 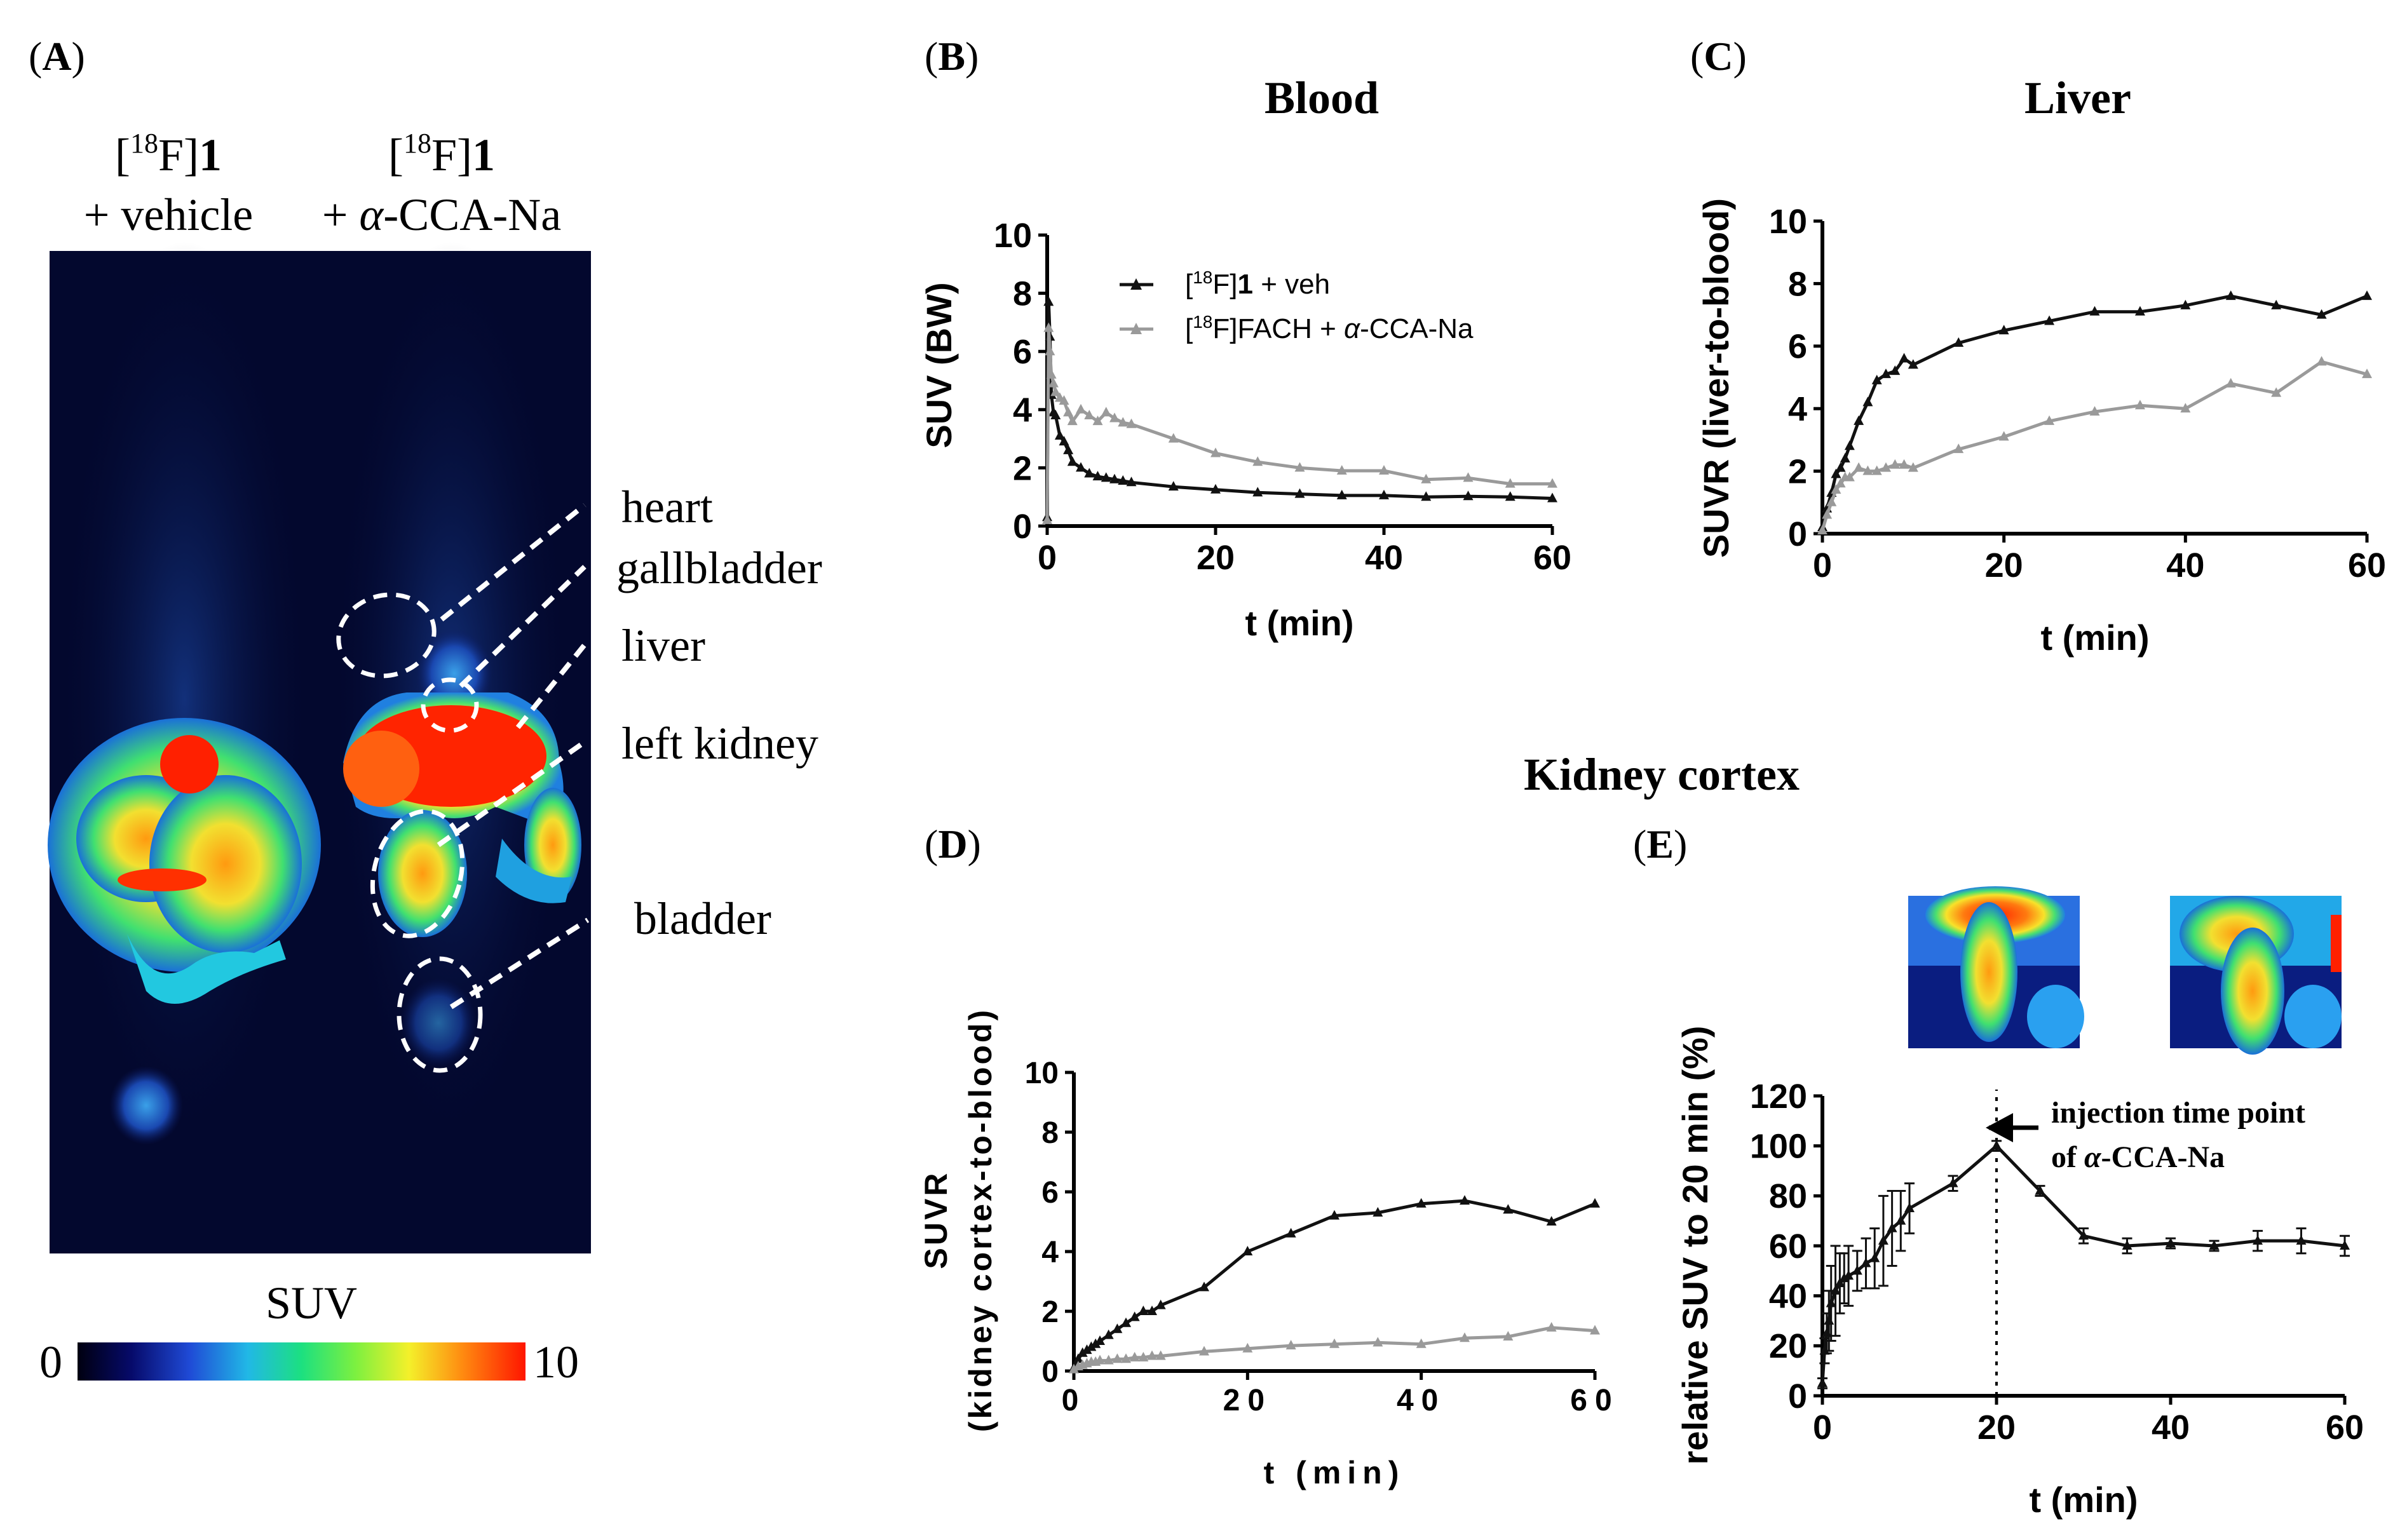 What do you see at coordinates (50, 1362) in the screenshot?
I see `colorbar-min: 0` at bounding box center [50, 1362].